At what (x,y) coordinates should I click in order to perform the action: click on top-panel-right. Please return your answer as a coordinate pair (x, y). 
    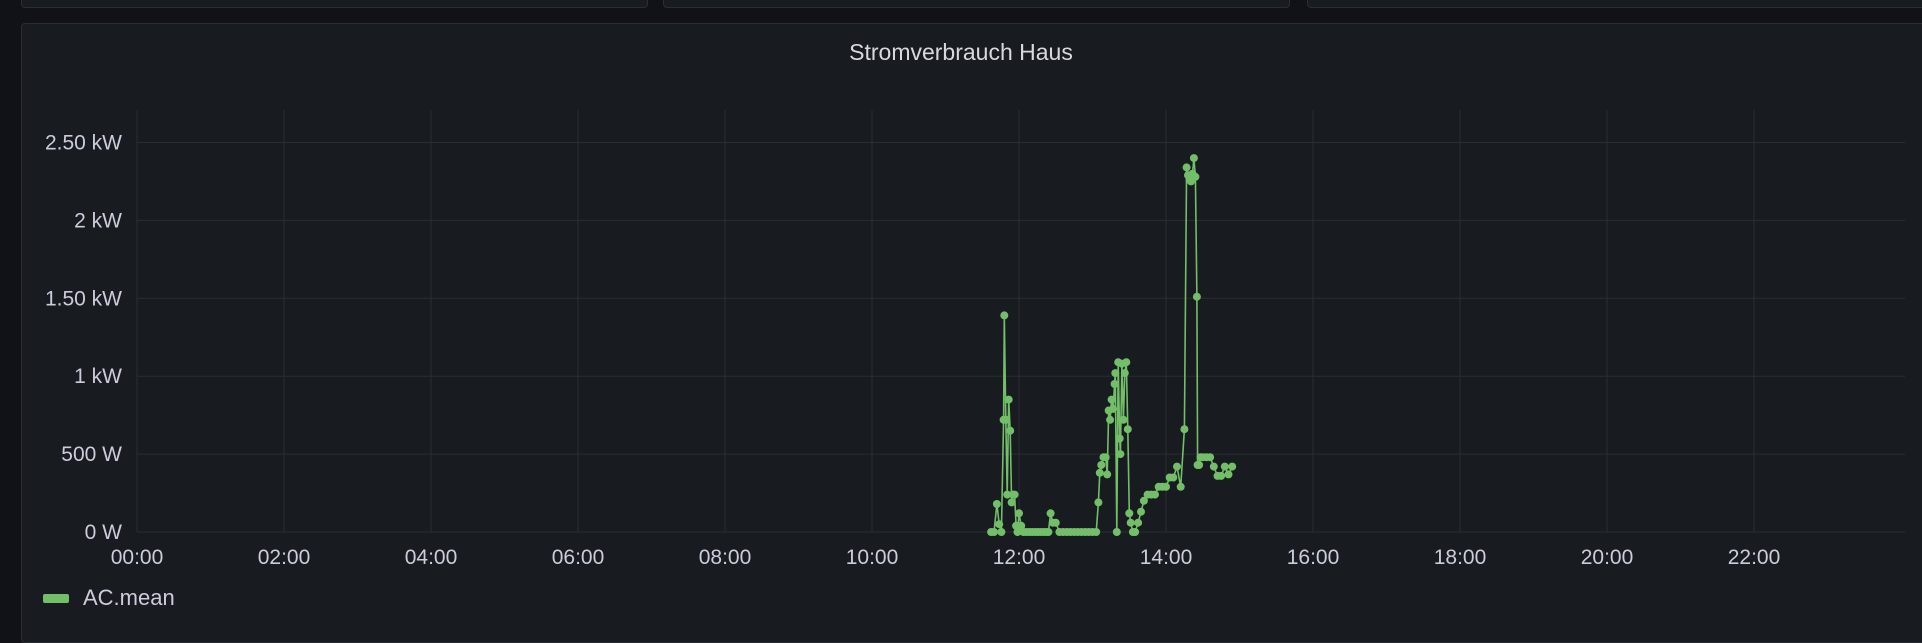
    Looking at the image, I should click on (1614, 4).